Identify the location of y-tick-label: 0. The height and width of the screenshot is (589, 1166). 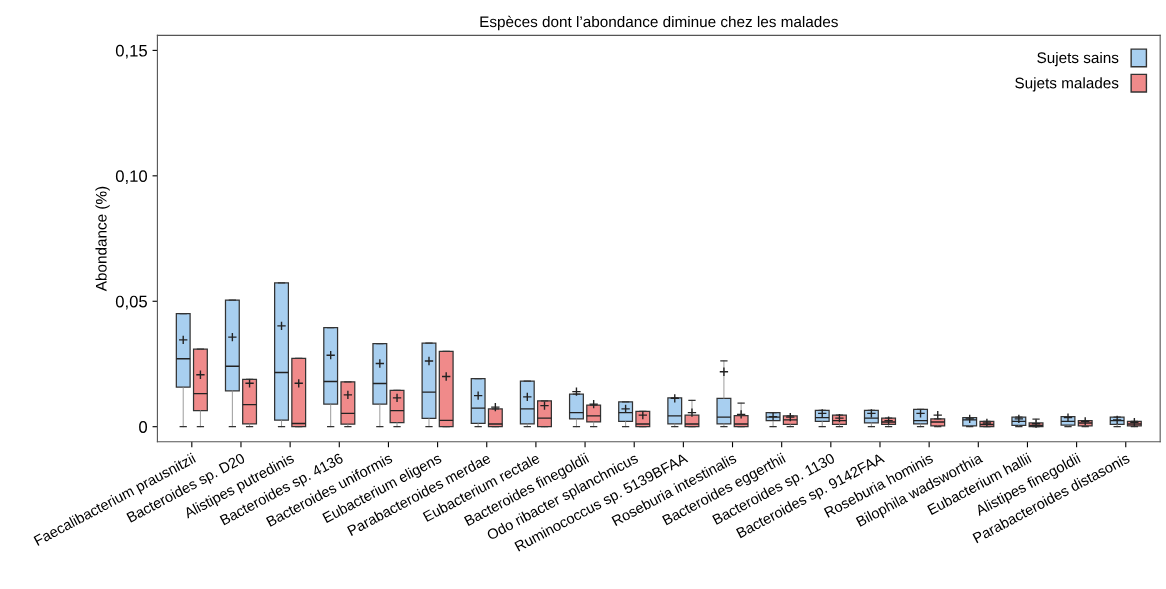
(143, 427).